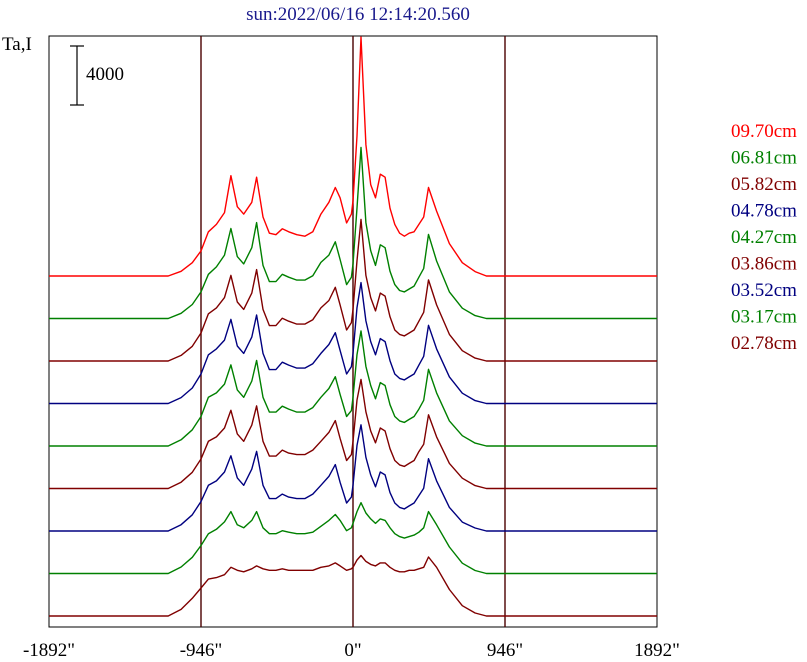  Describe the element at coordinates (764, 184) in the screenshot. I see `legend-entry: 05.82cm` at that location.